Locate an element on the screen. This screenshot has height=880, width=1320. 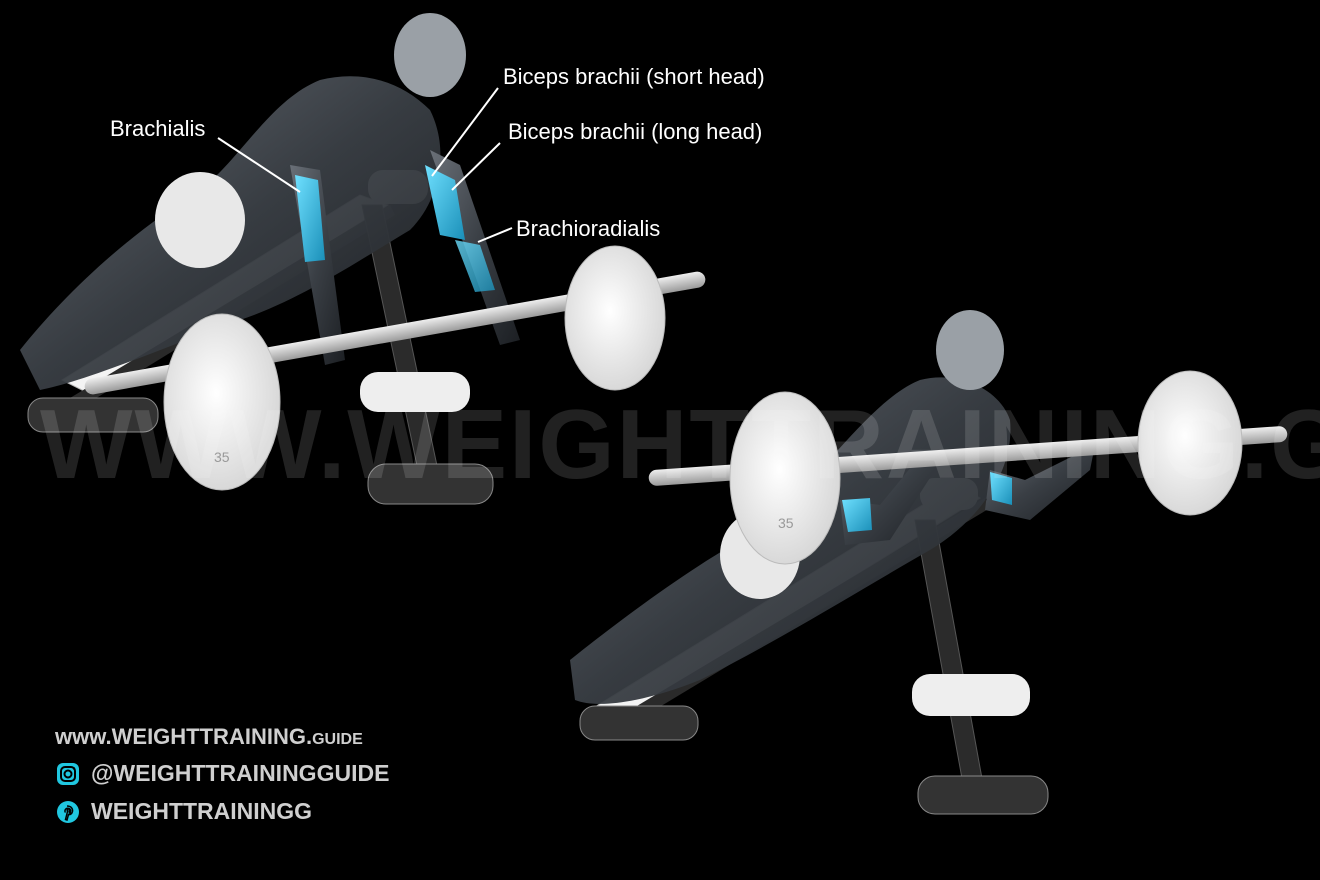
right-plate-weight: 35 is located at coordinates (786, 523).